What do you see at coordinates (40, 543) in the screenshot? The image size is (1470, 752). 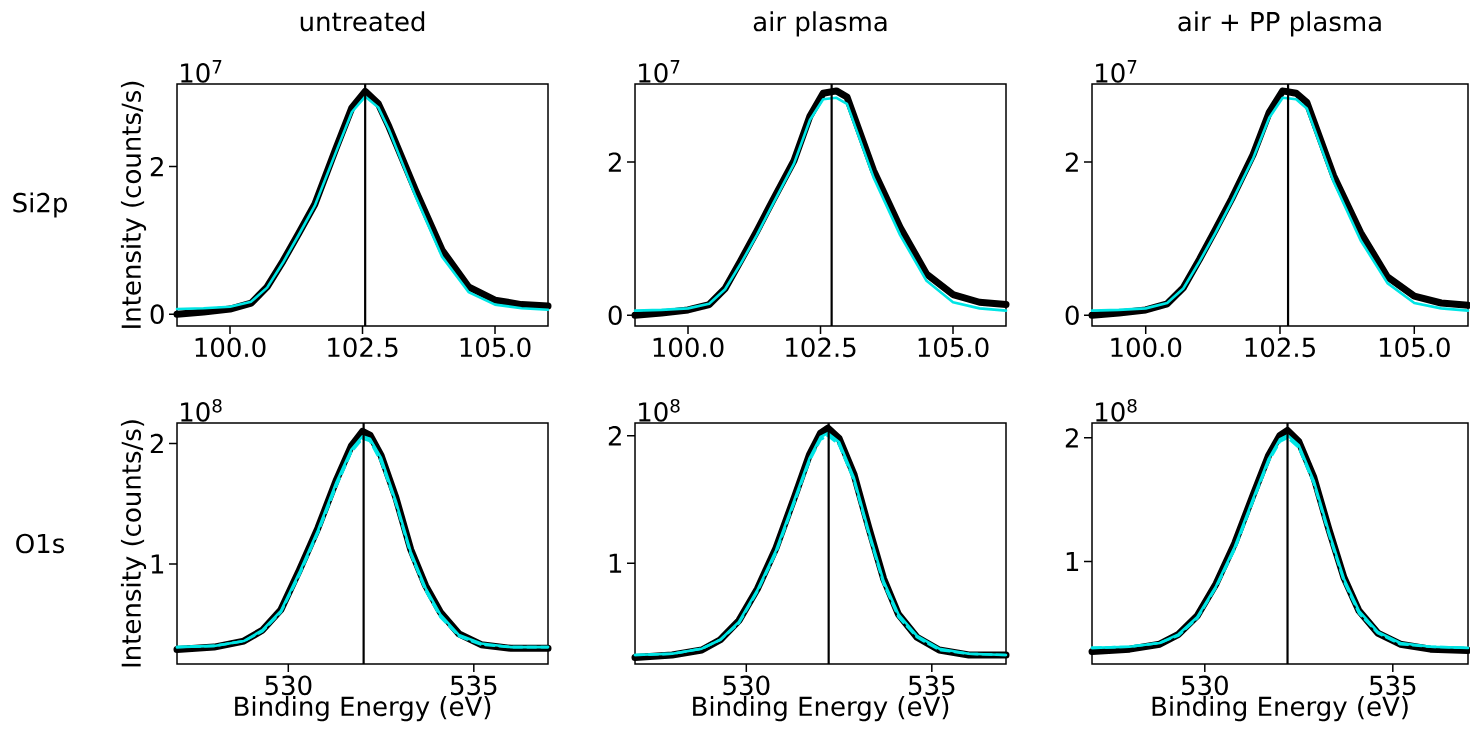 I see `text: O1s` at bounding box center [40, 543].